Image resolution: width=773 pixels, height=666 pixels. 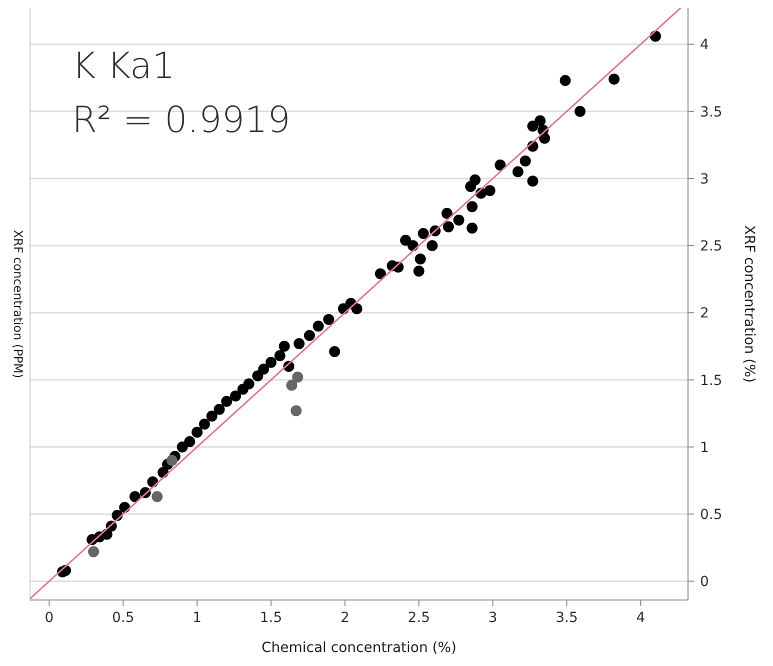 I want to click on x-tick-label: 2.5, so click(x=419, y=618).